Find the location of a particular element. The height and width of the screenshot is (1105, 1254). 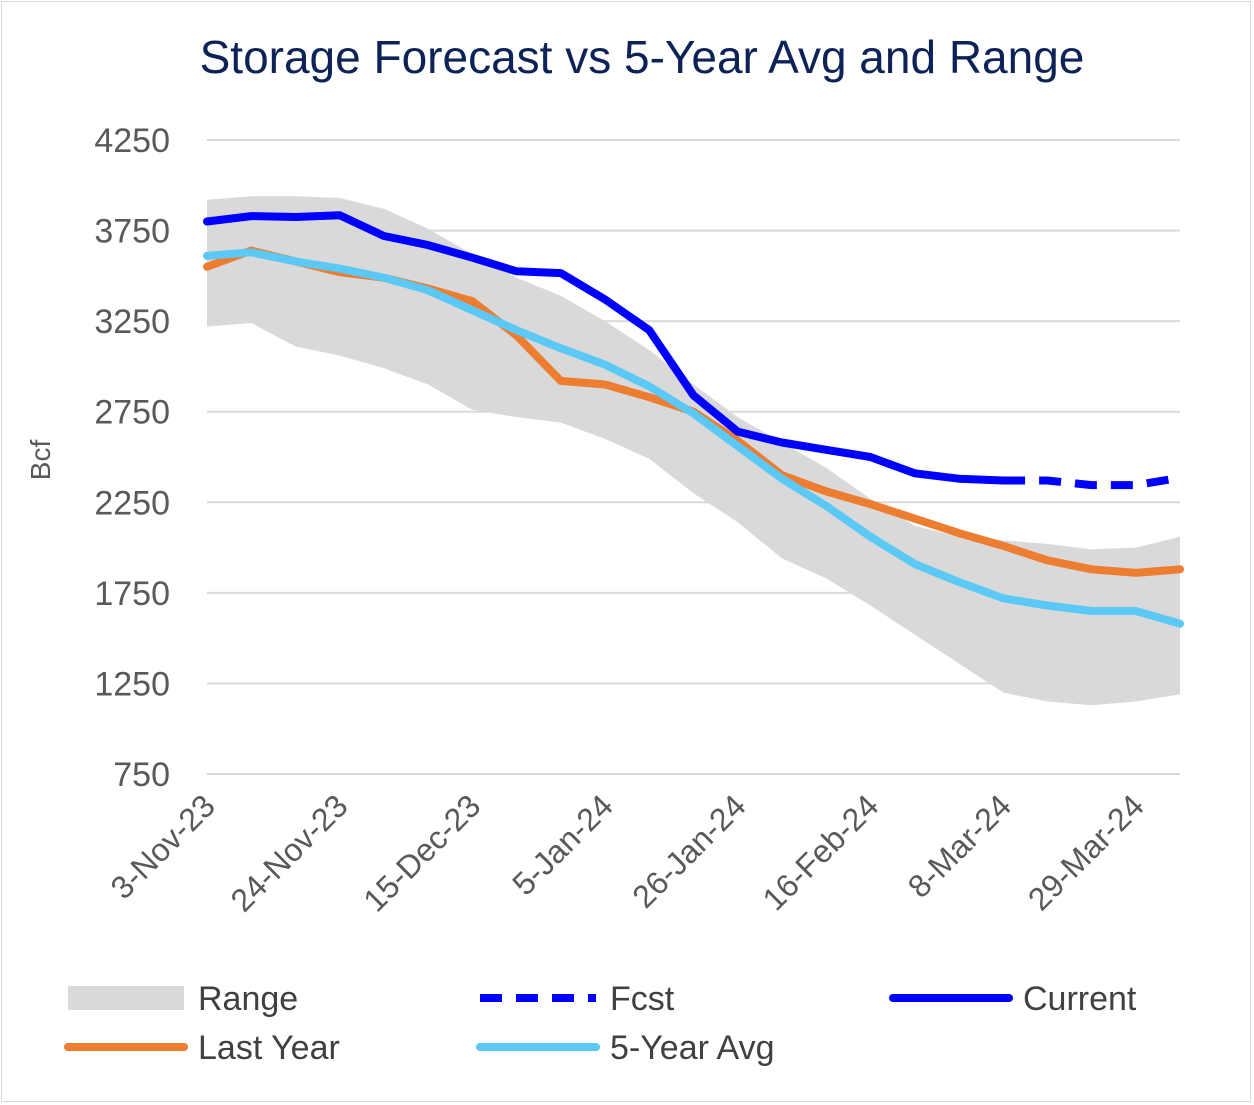

y-tick-label: 1250 is located at coordinates (132, 684).